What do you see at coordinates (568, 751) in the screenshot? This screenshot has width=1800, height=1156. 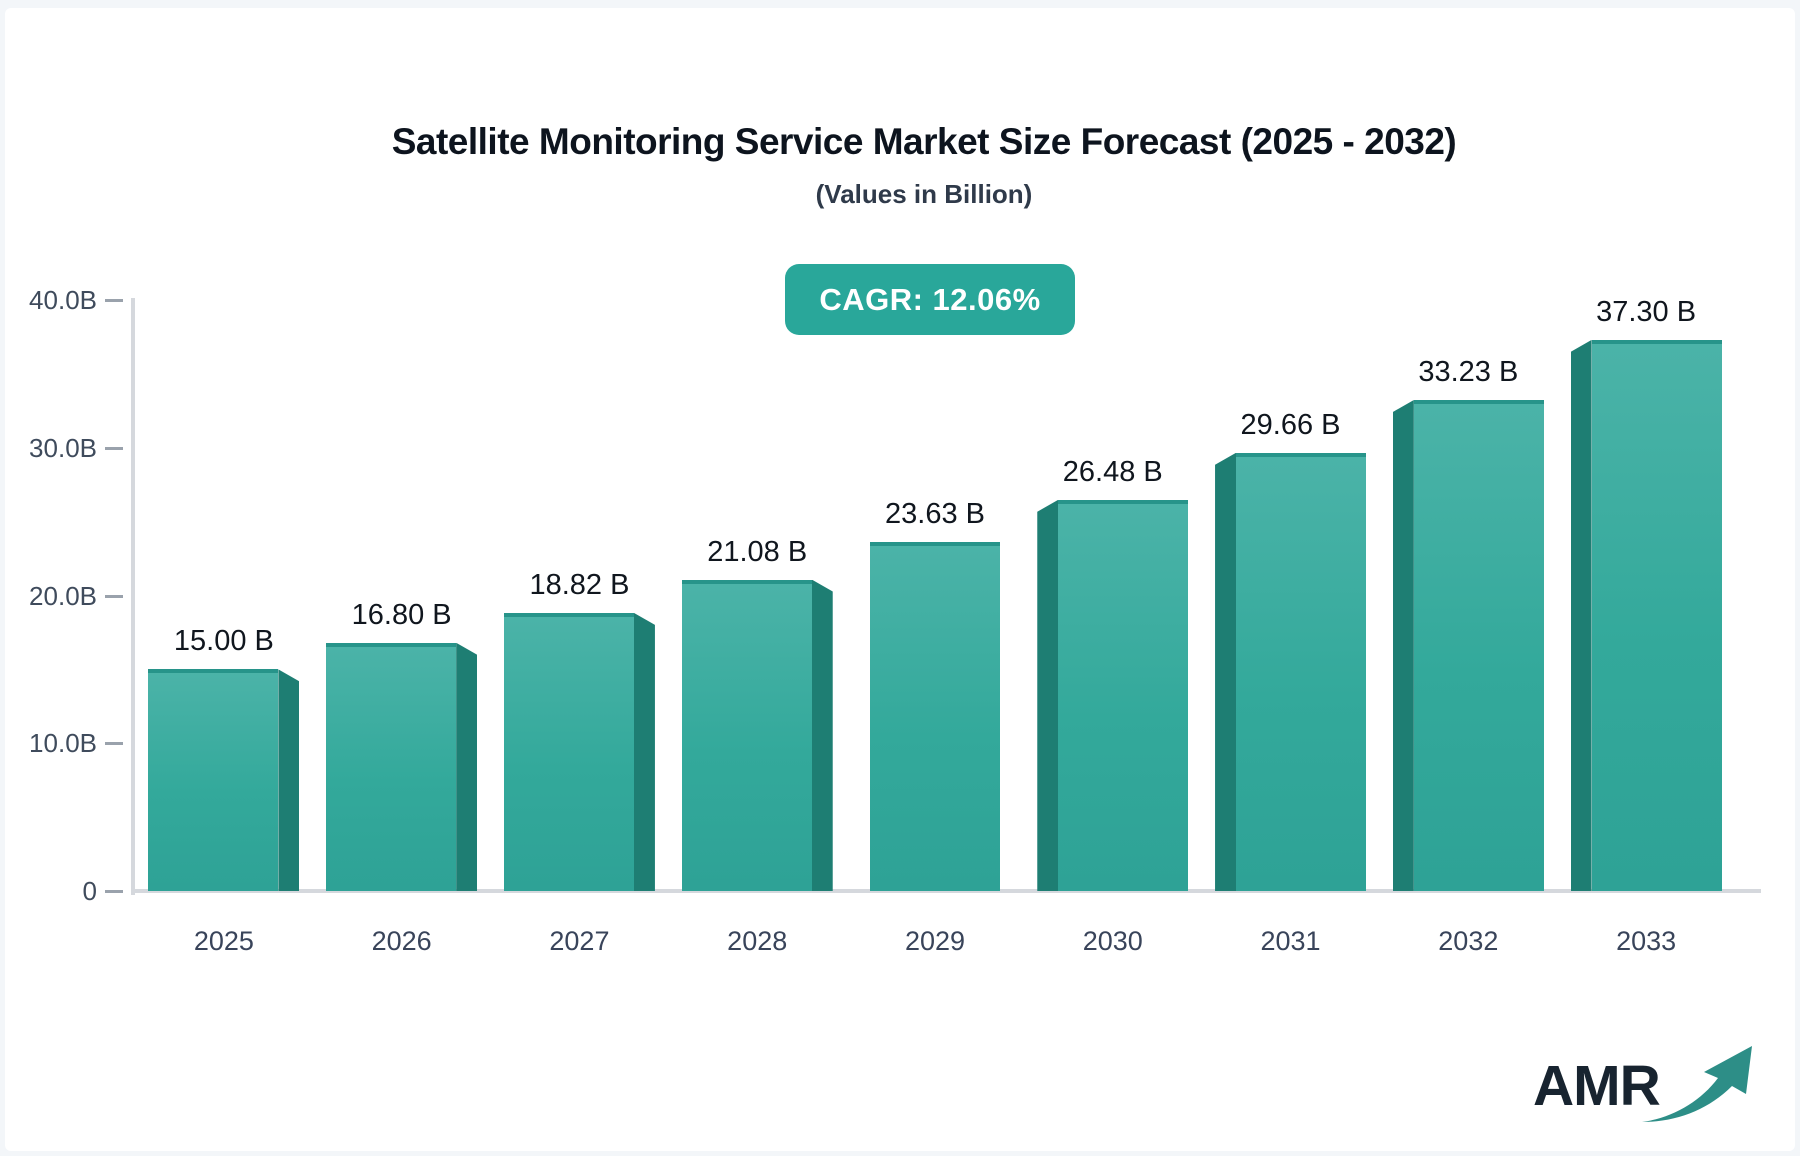 I see `bar-2027` at bounding box center [568, 751].